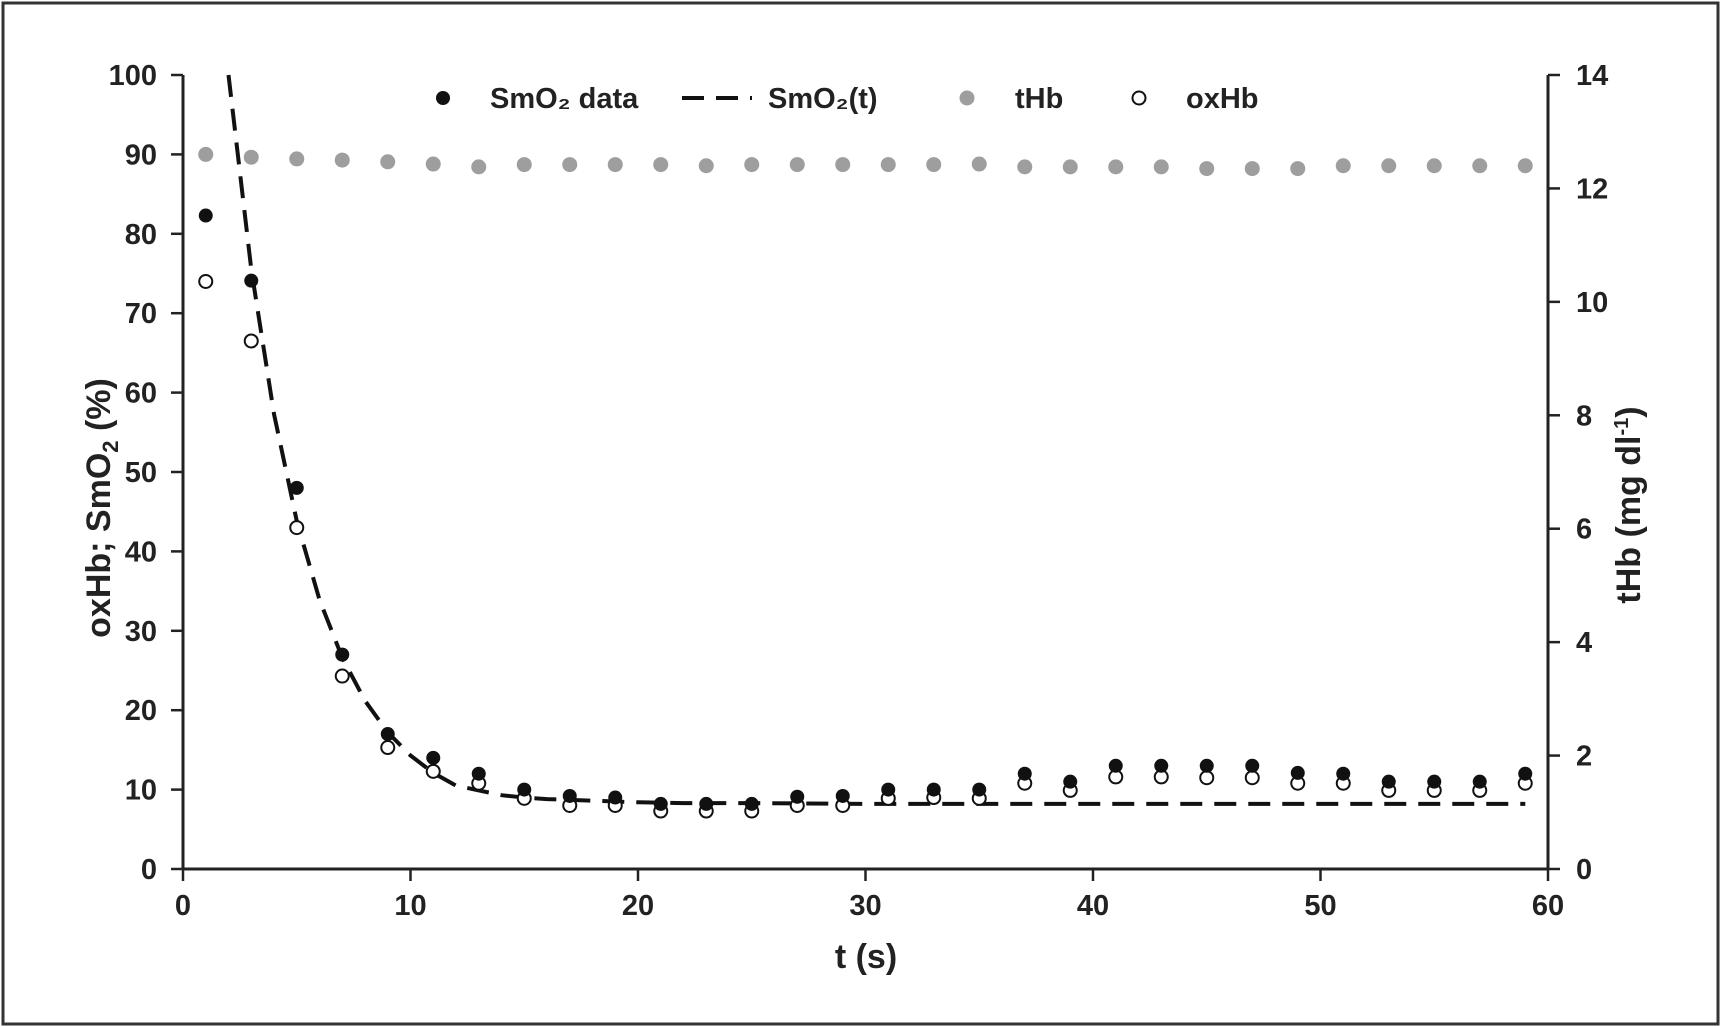 The height and width of the screenshot is (1027, 1721). What do you see at coordinates (1222, 99) in the screenshot?
I see `legend-oxhb-label: oxHb` at bounding box center [1222, 99].